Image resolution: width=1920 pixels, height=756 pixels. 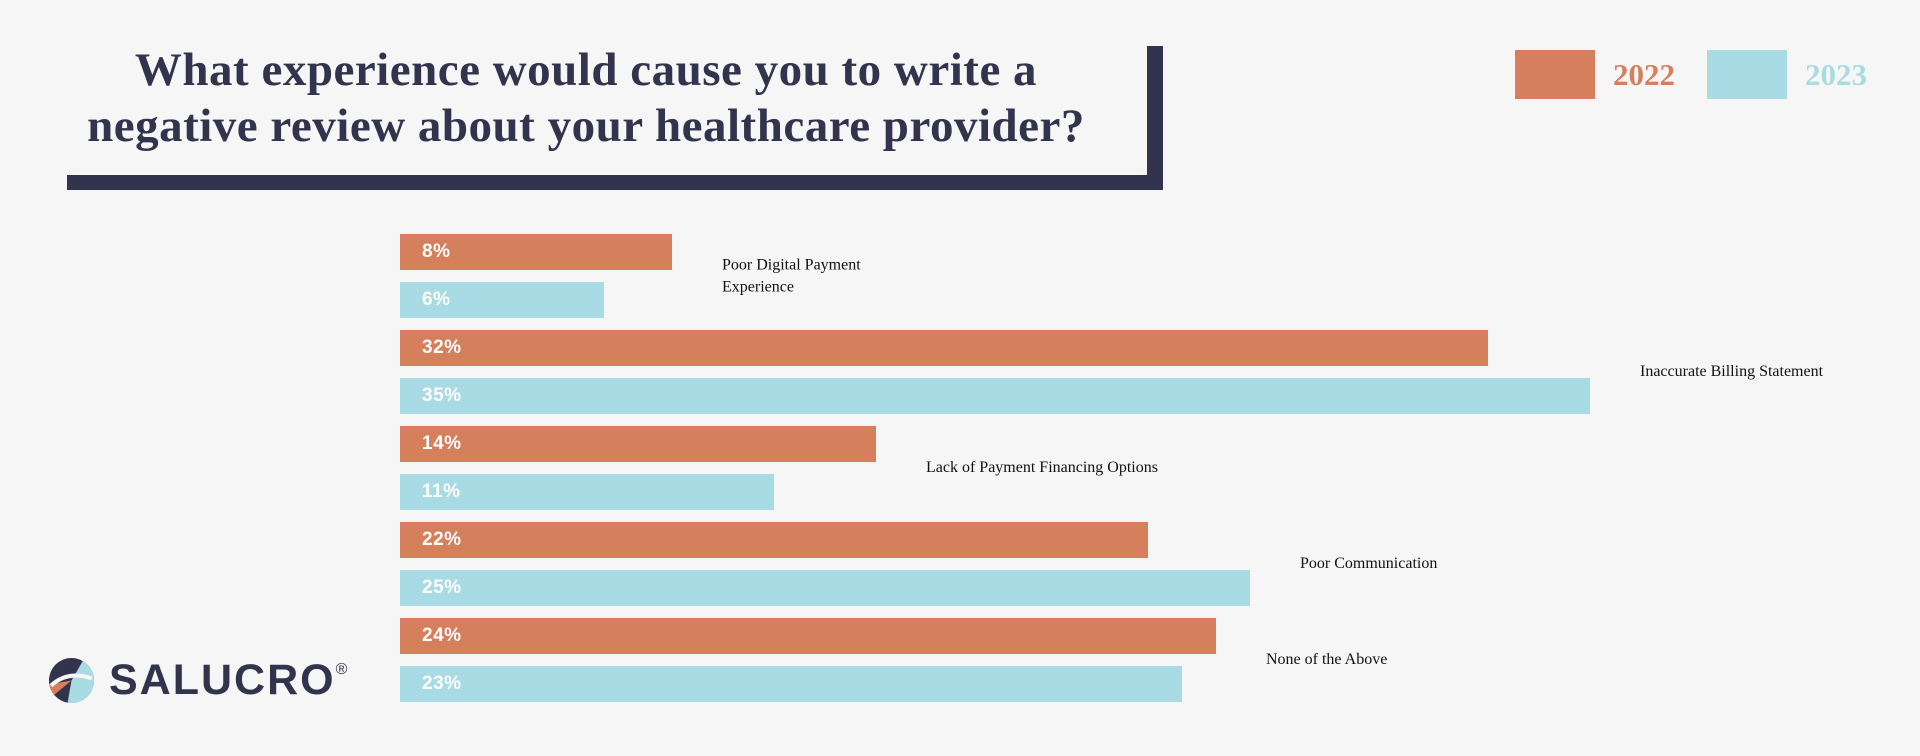 I want to click on title-side-bar, so click(x=1155, y=118).